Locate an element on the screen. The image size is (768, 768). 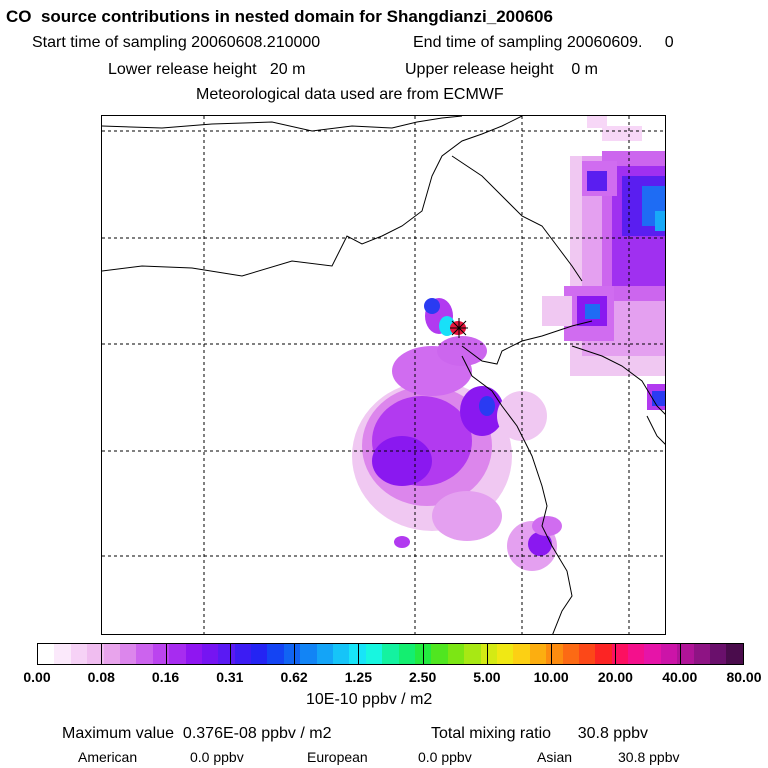
colorbar-unit: 10E-10 ppbv / m2 is located at coordinates (369, 699).